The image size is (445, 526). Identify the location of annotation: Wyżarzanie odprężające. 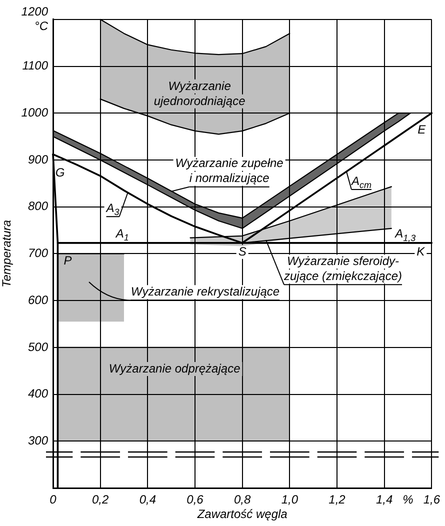
(174, 368).